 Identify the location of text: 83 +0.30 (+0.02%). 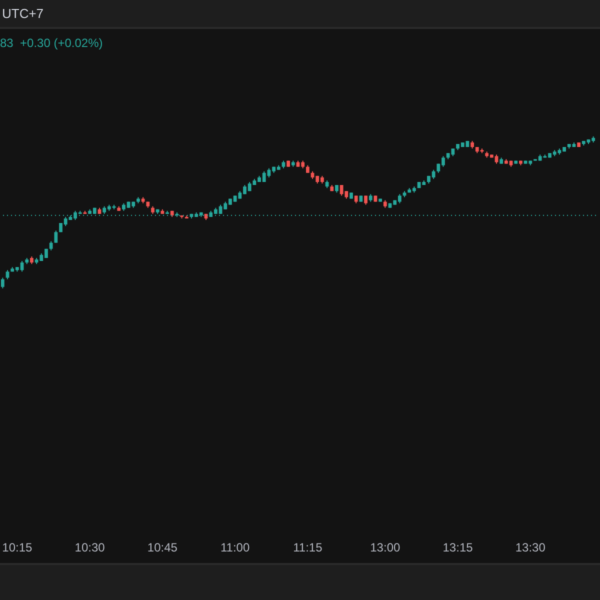
(51, 43).